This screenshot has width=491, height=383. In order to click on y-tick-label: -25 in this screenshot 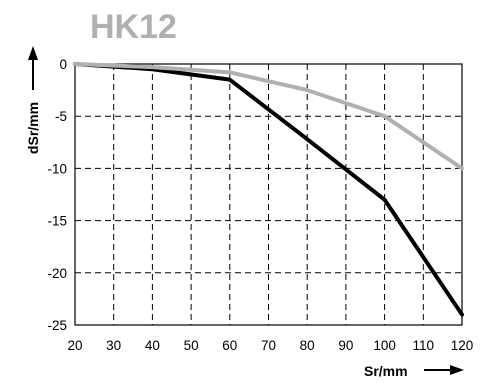, I will do `click(57, 325)`.